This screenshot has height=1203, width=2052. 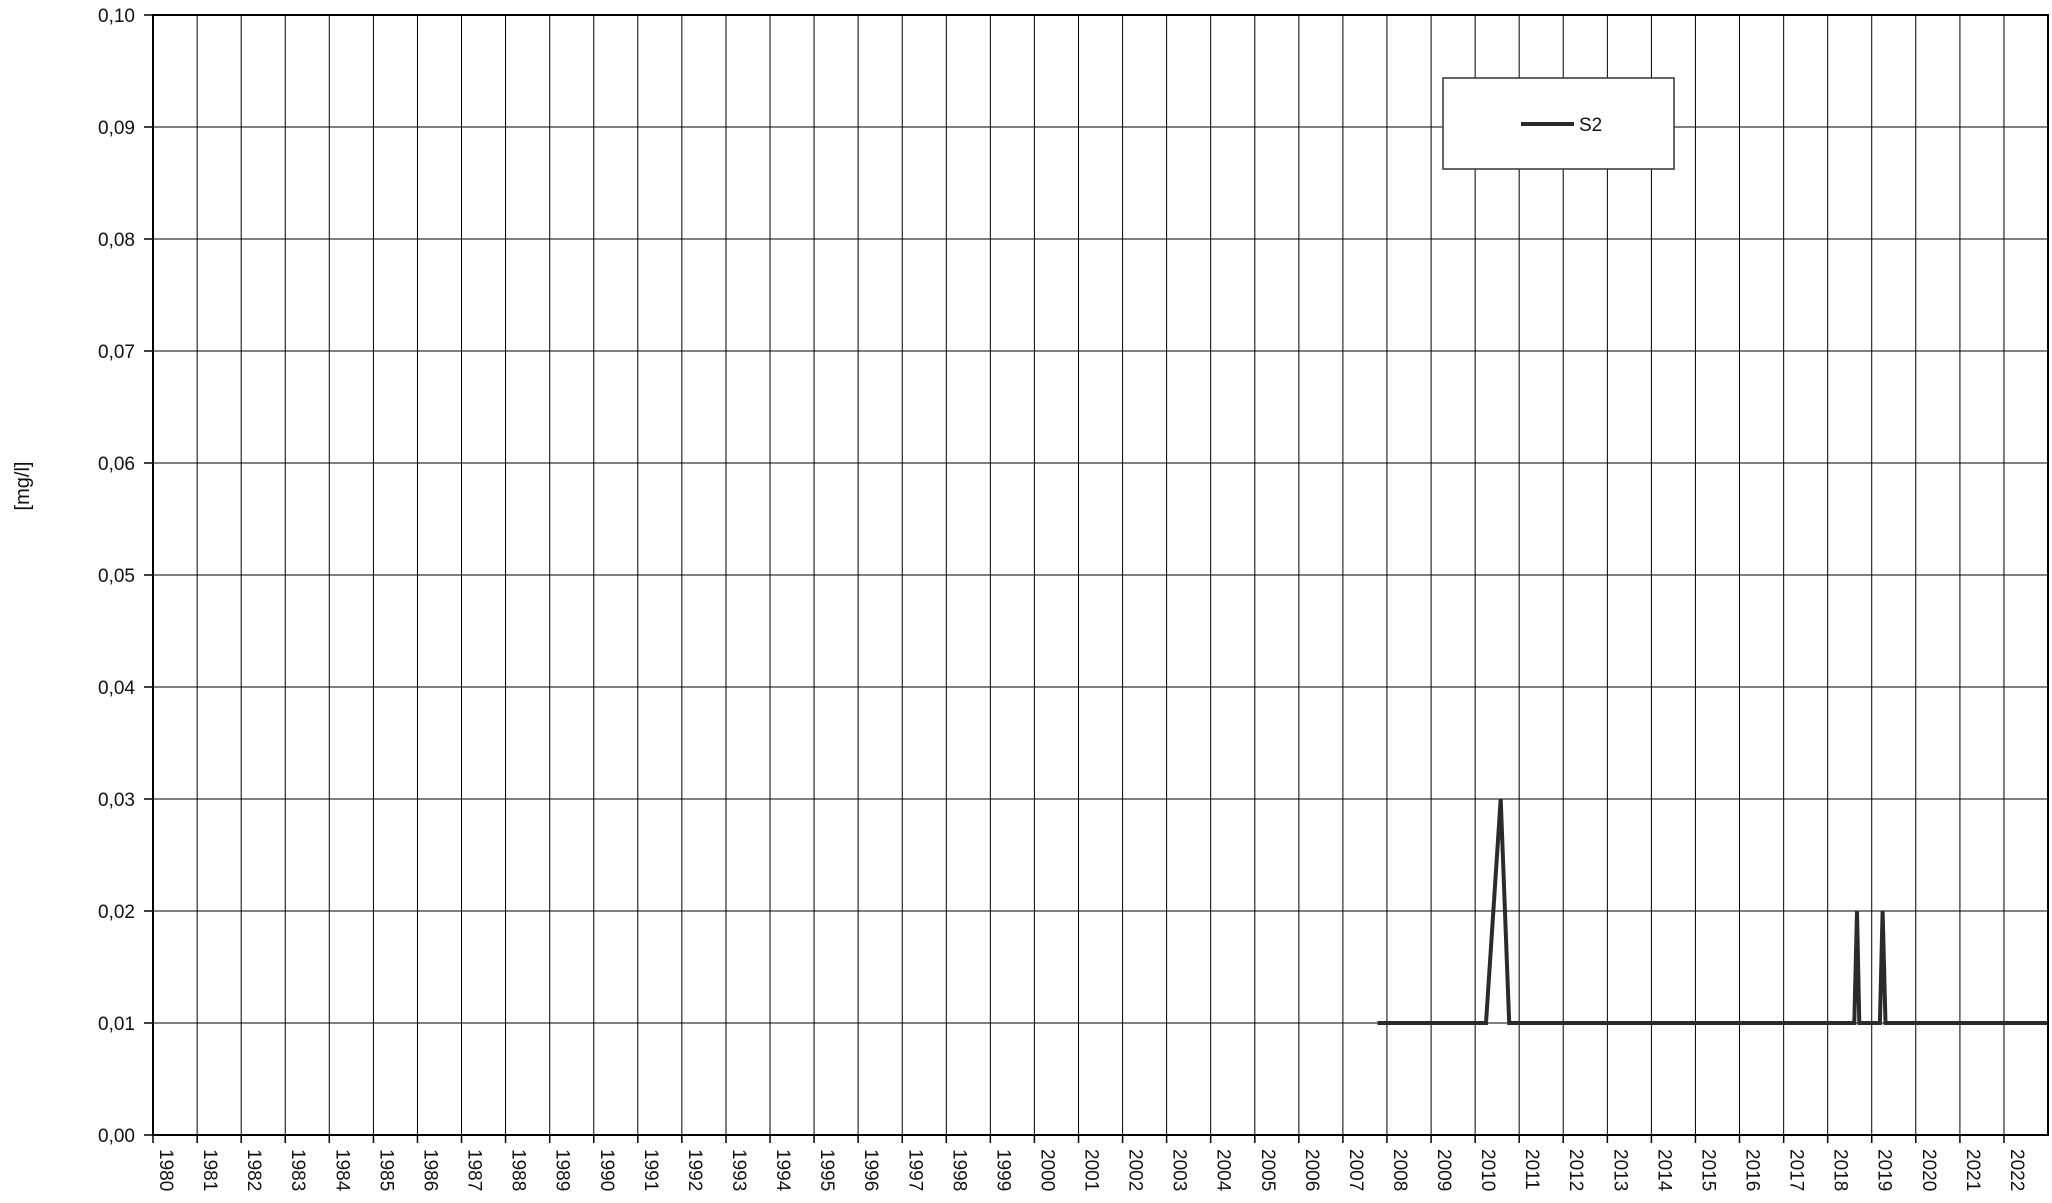 What do you see at coordinates (1179, 1170) in the screenshot?
I see `x-tick-label: 2003` at bounding box center [1179, 1170].